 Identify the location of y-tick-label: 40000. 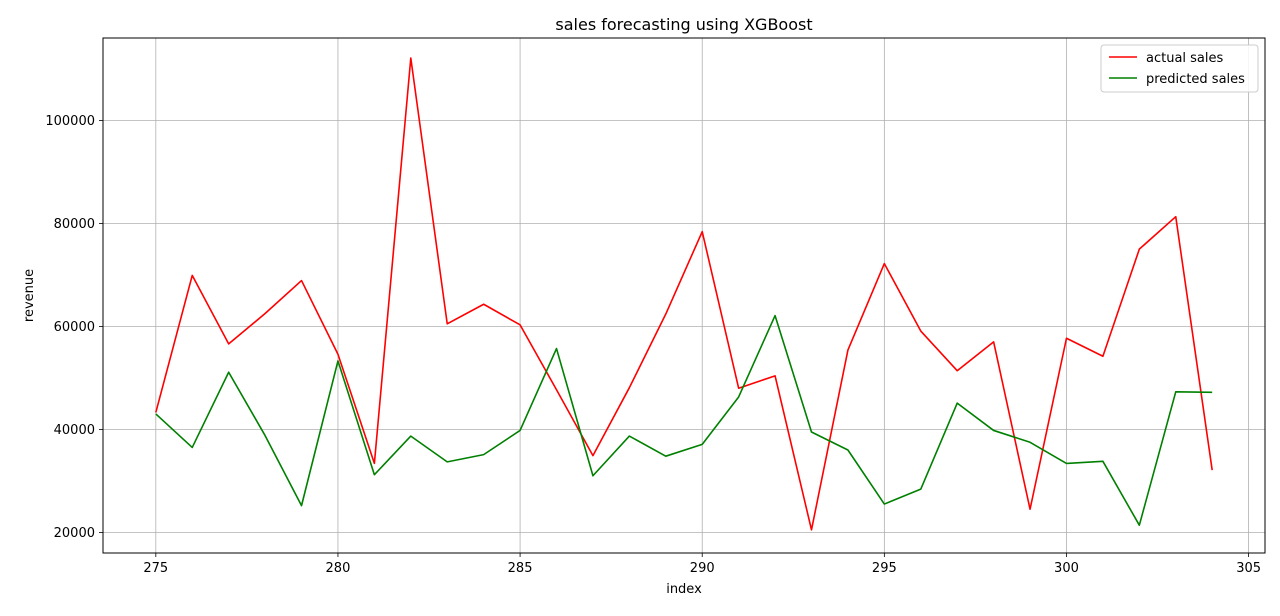
(74, 430).